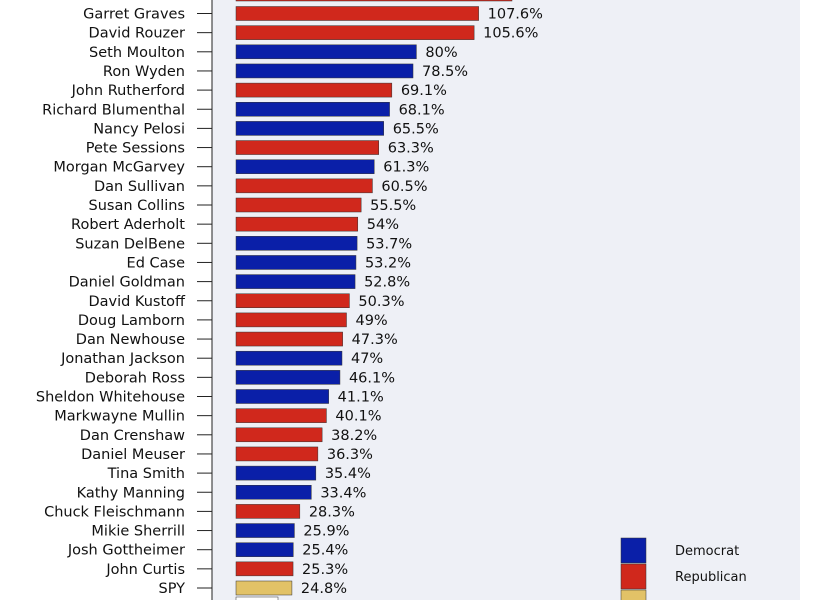 The image size is (826, 600). I want to click on data-label: 61.3%, so click(406, 168).